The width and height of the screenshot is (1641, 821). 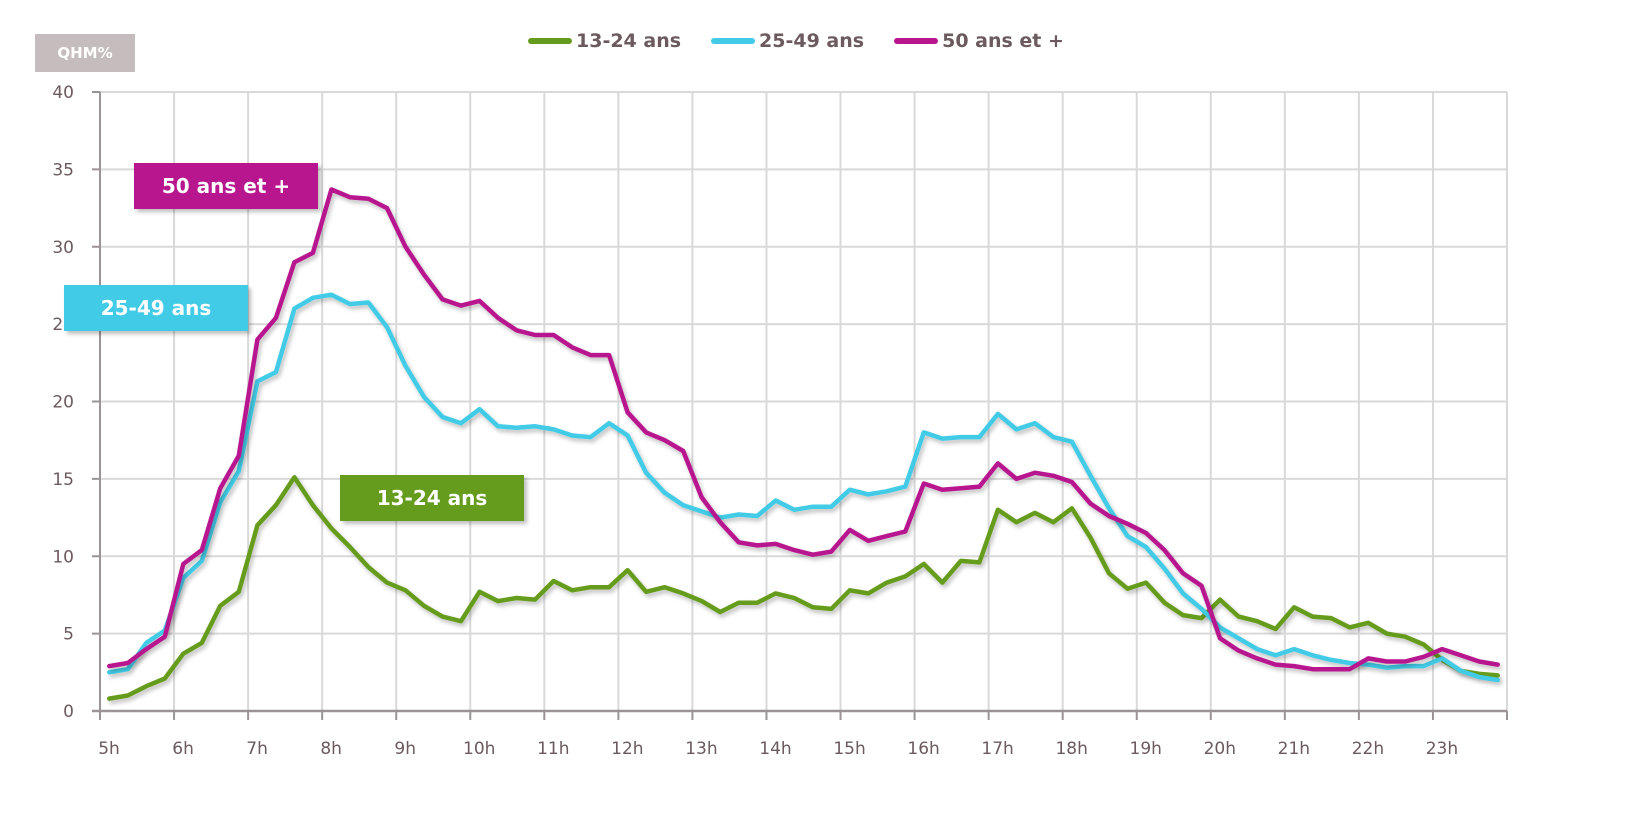 I want to click on x-tick-label: 16h, so click(x=923, y=749).